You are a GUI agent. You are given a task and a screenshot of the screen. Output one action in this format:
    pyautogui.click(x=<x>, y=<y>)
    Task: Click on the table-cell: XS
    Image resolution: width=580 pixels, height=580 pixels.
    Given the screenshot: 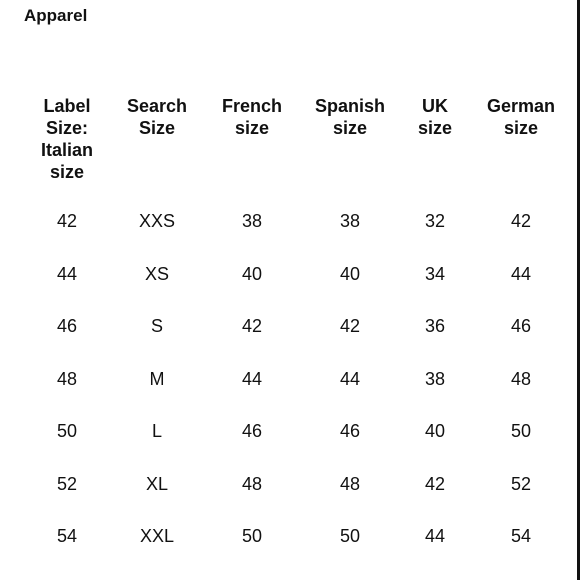 What is the action you would take?
    pyautogui.click(x=157, y=273)
    